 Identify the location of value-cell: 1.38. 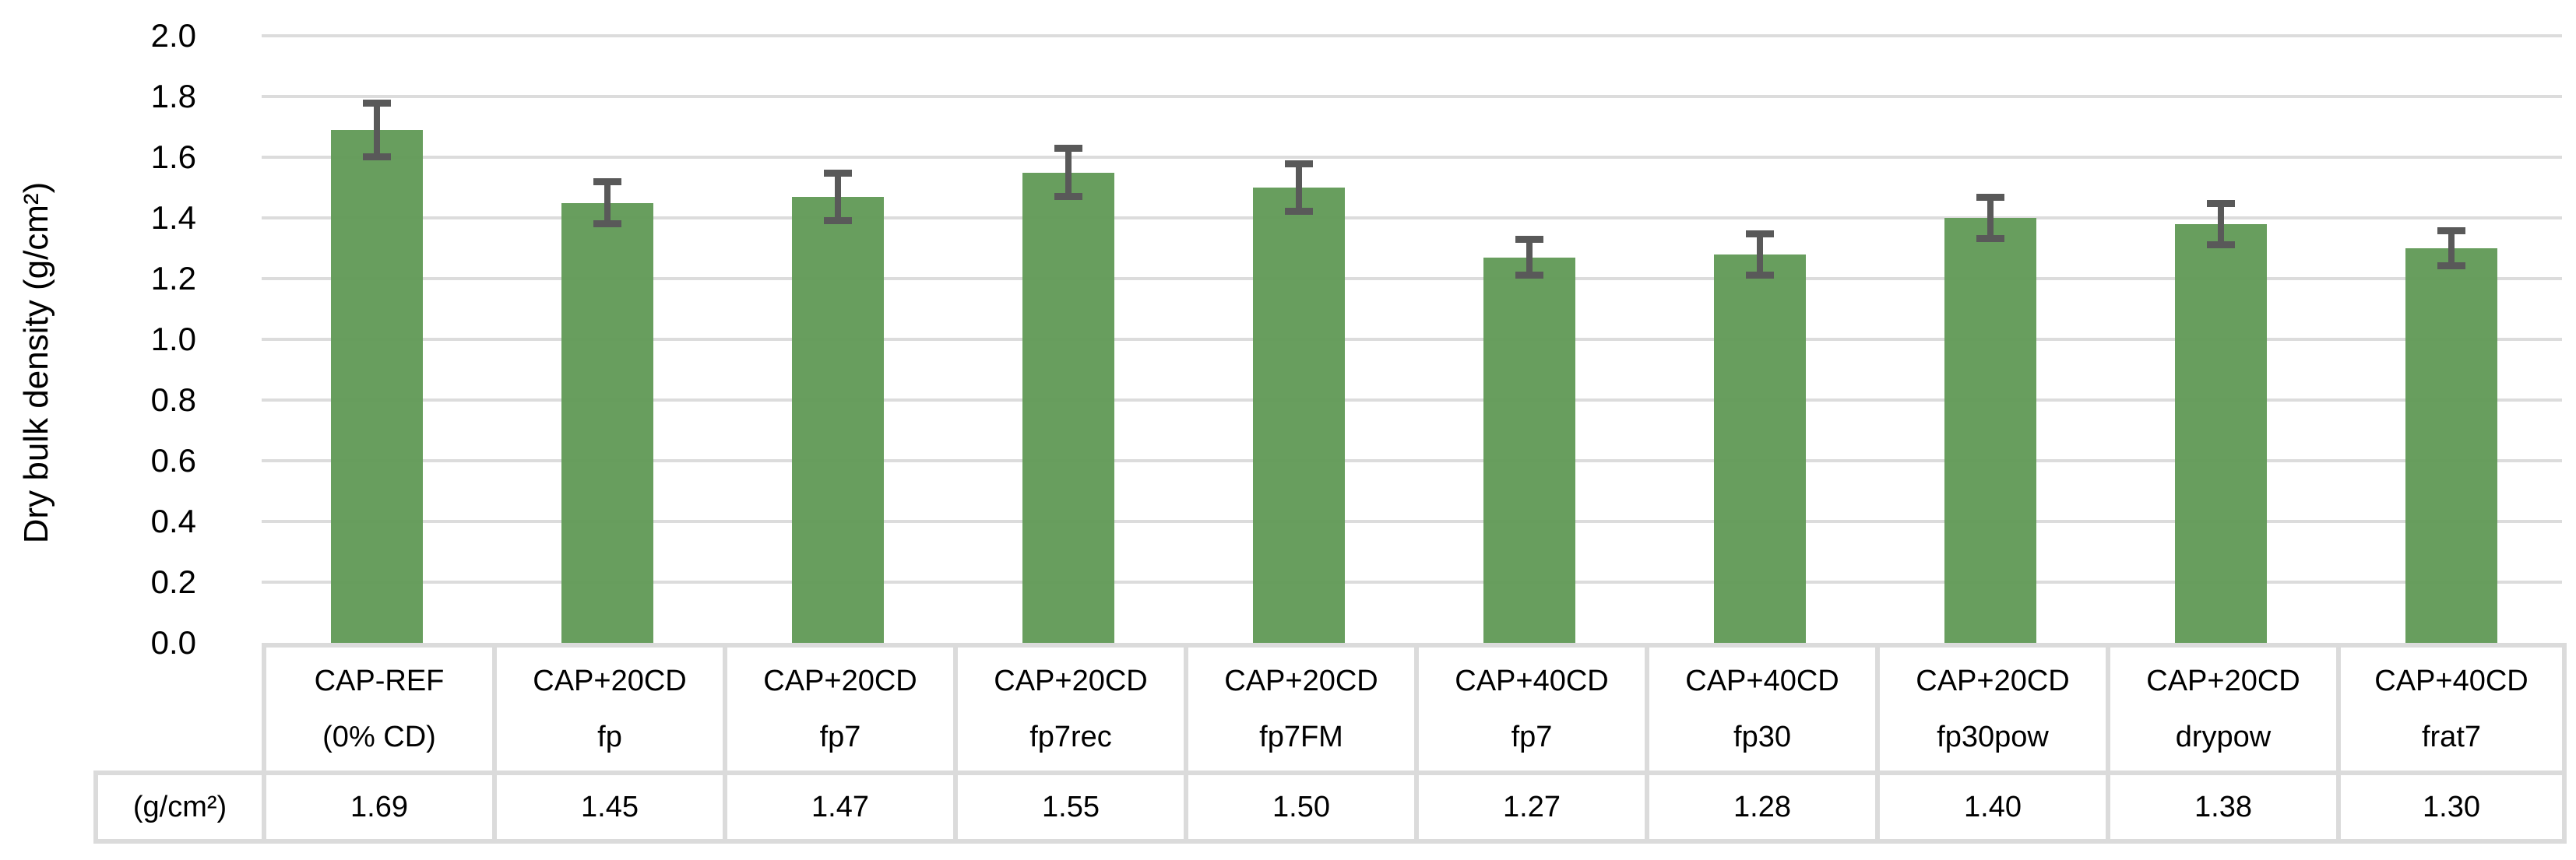
(2221, 807).